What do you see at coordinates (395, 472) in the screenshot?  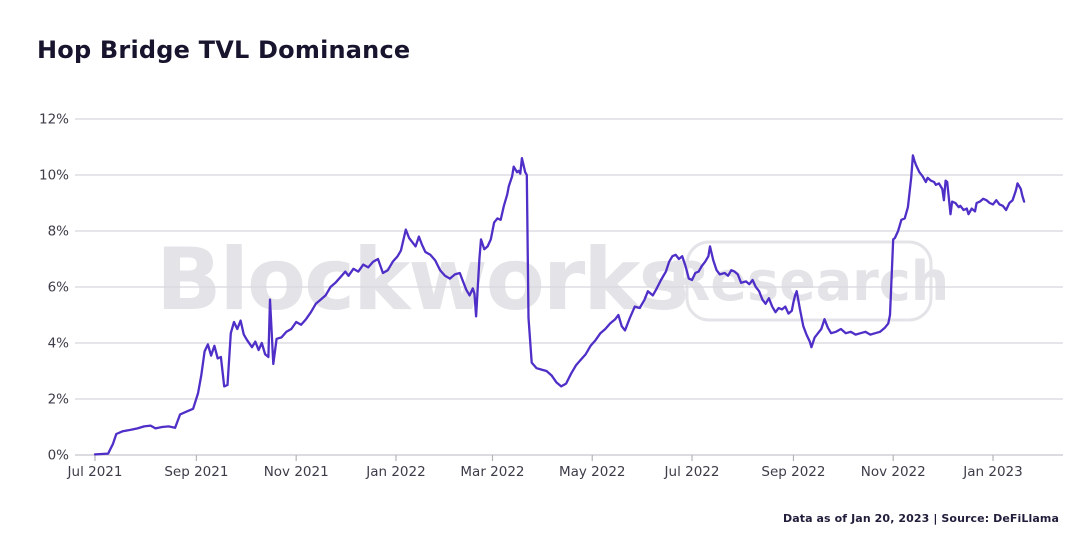 I see `x-tick-label: Jan 2022` at bounding box center [395, 472].